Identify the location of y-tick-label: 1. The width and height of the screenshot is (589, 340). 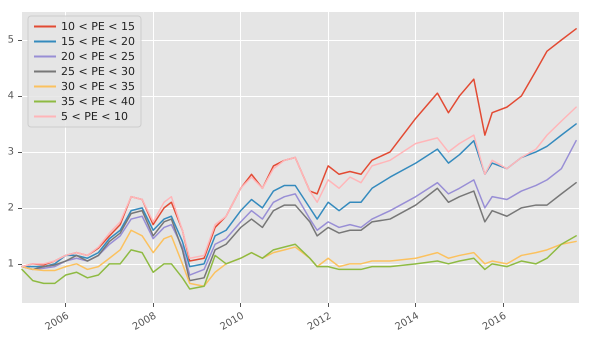
(11, 264).